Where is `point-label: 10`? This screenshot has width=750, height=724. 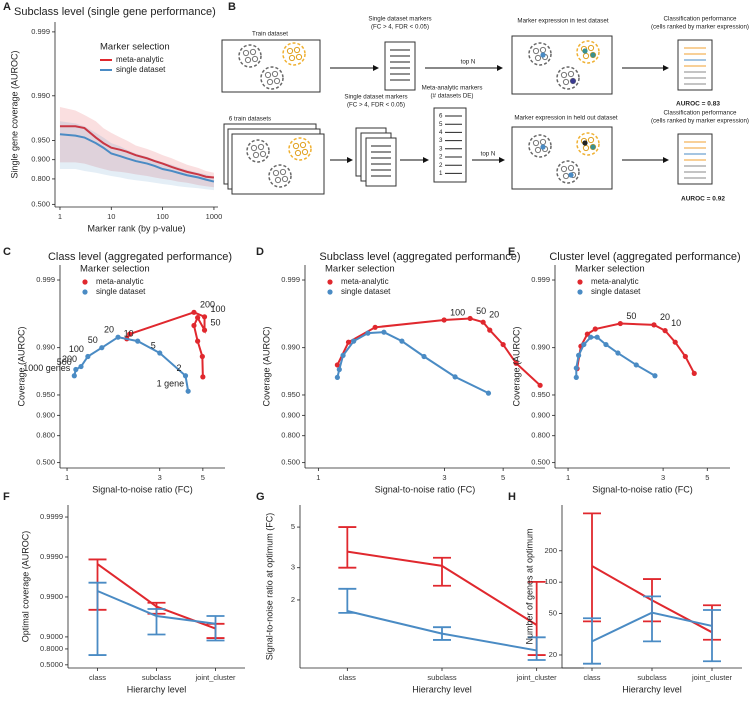 point-label: 10 is located at coordinates (129, 333).